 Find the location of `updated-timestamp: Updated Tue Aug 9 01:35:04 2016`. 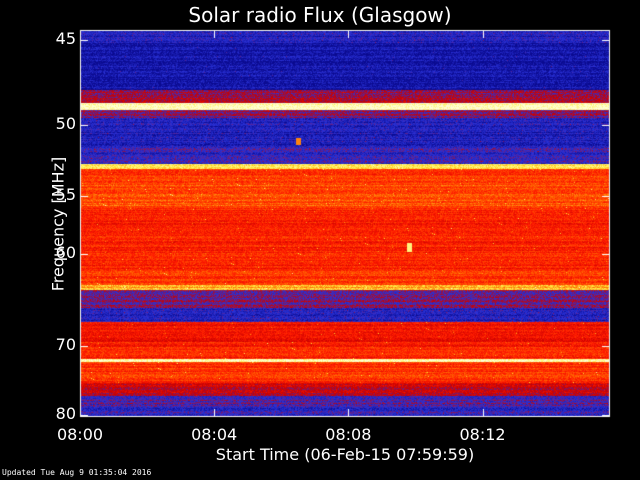

updated-timestamp: Updated Tue Aug 9 01:35:04 2016 is located at coordinates (77, 472).